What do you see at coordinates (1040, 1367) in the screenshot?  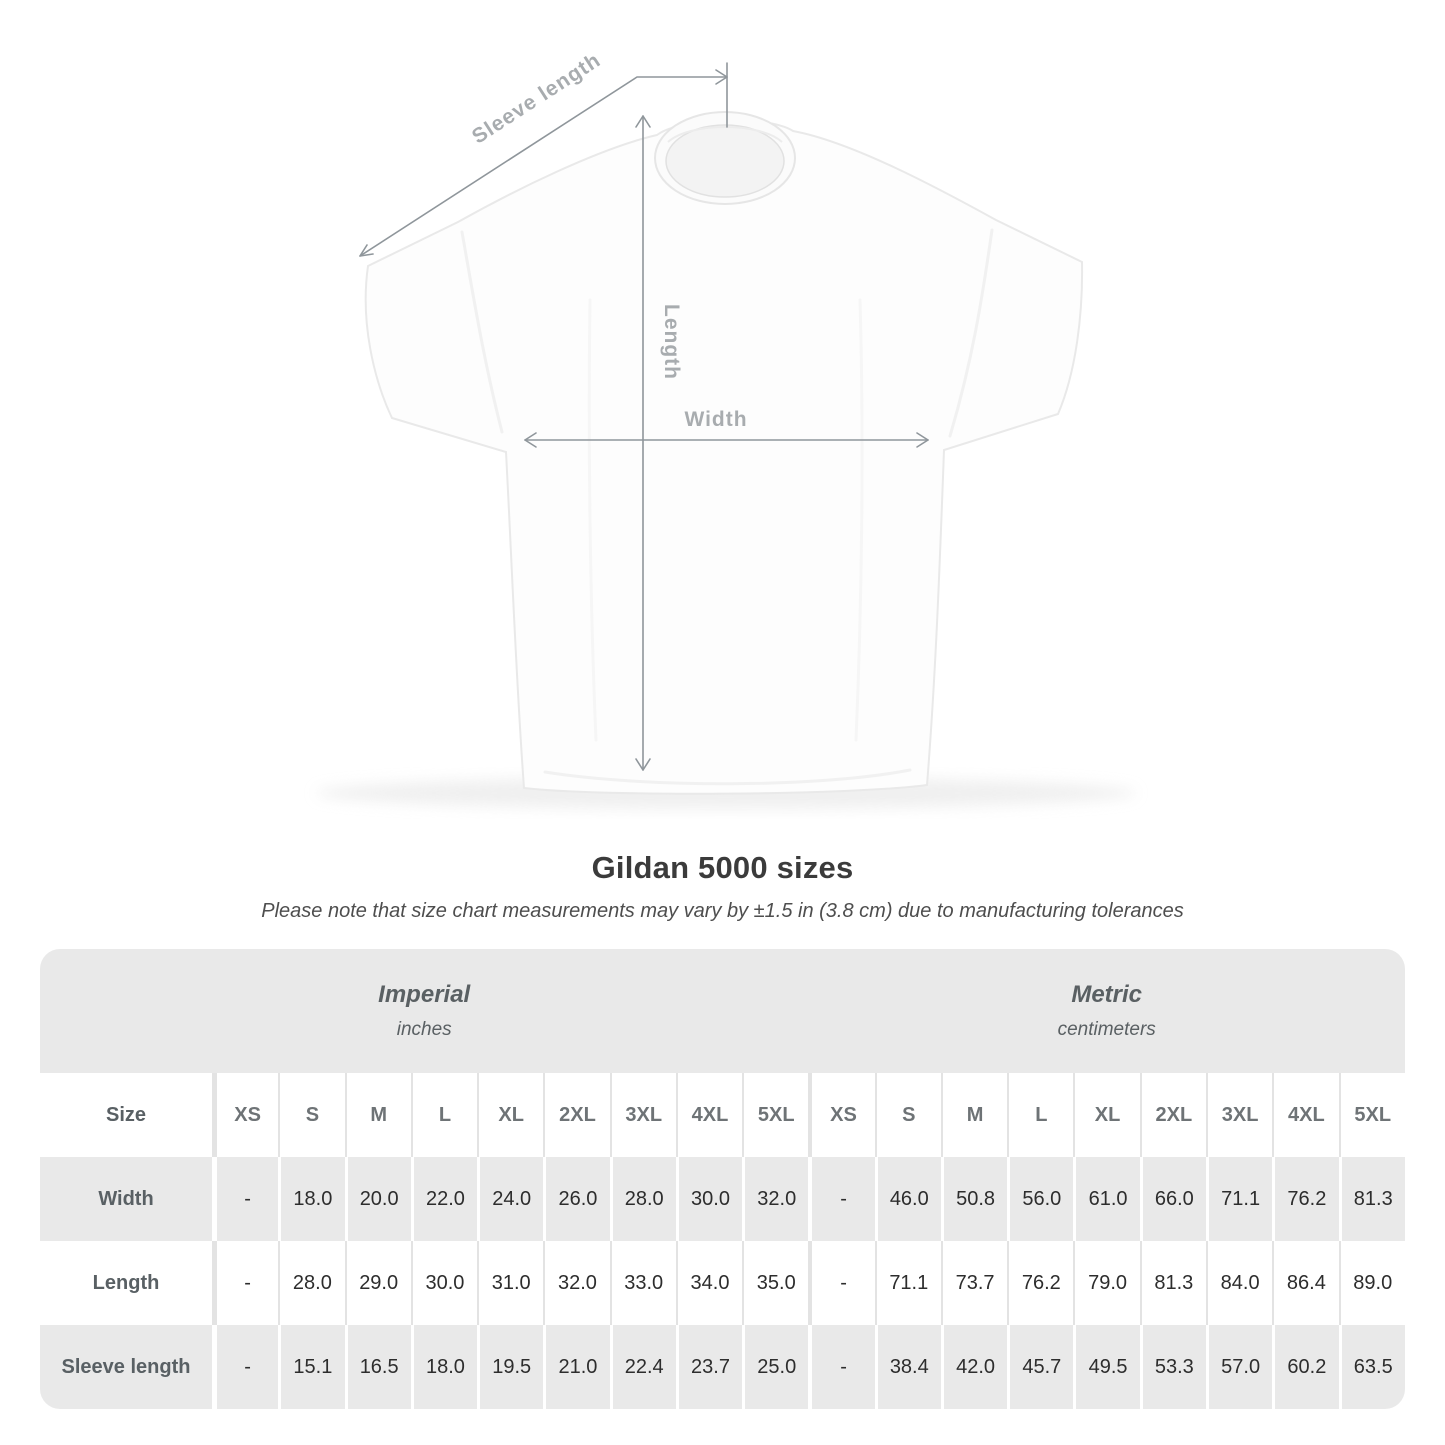 I see `value-cell: 45.7` at bounding box center [1040, 1367].